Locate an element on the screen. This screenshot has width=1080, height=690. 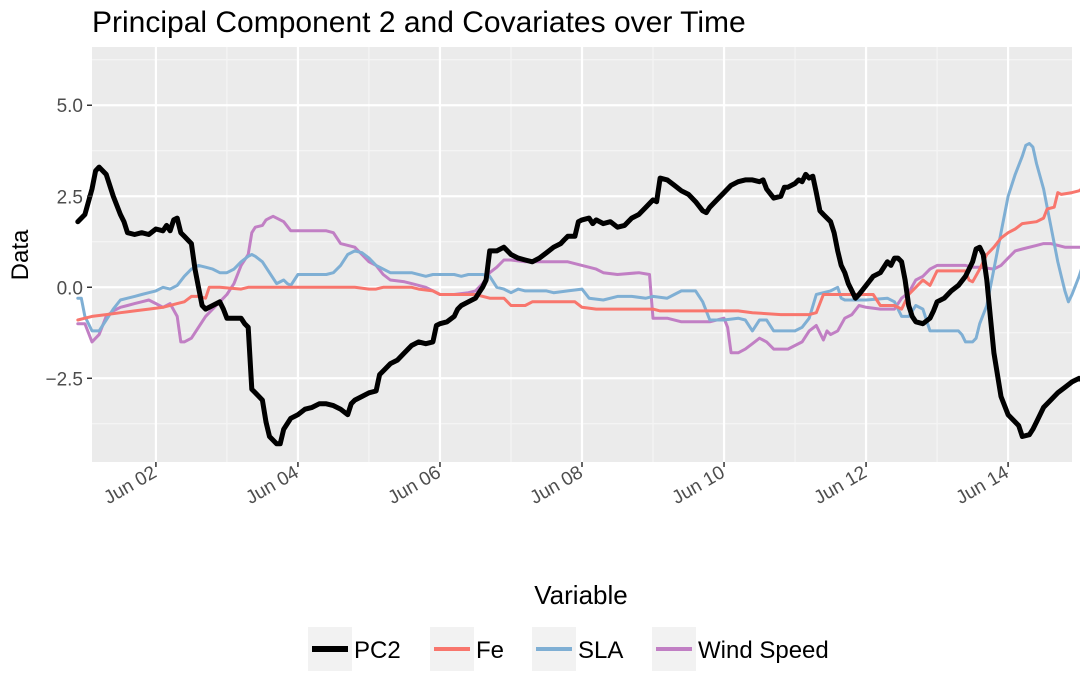
legend-label-wind-speed: Wind Speed is located at coordinates (763, 650).